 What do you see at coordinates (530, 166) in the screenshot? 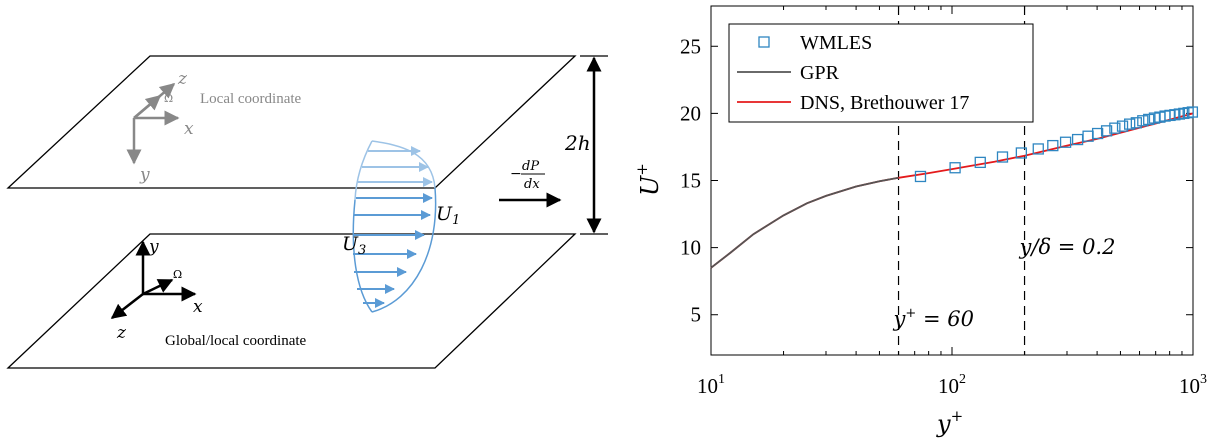
I see `pressure-numerator: dP` at bounding box center [530, 166].